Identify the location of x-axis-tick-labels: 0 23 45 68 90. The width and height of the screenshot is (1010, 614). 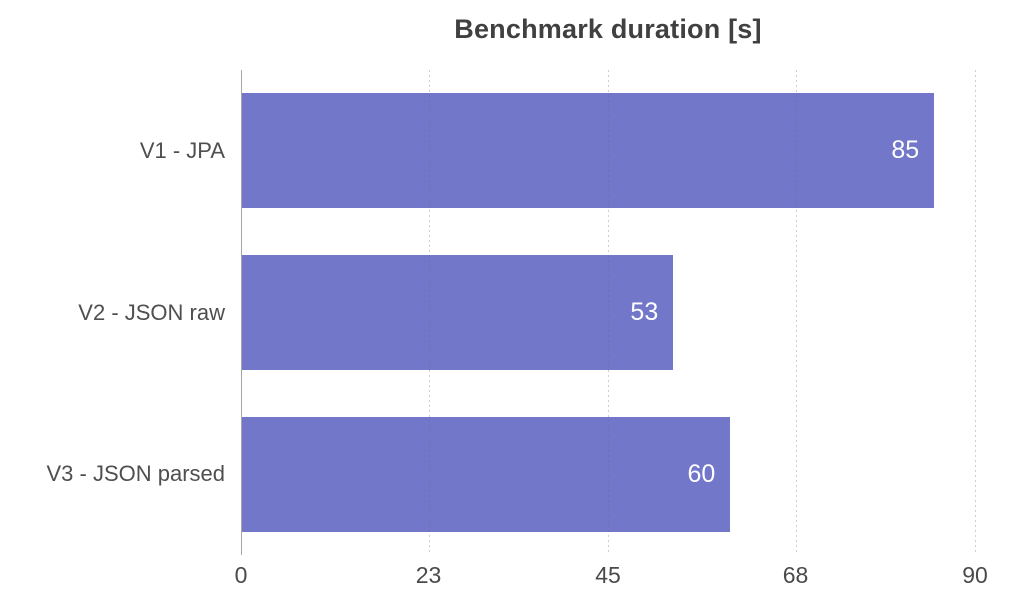
(611, 577).